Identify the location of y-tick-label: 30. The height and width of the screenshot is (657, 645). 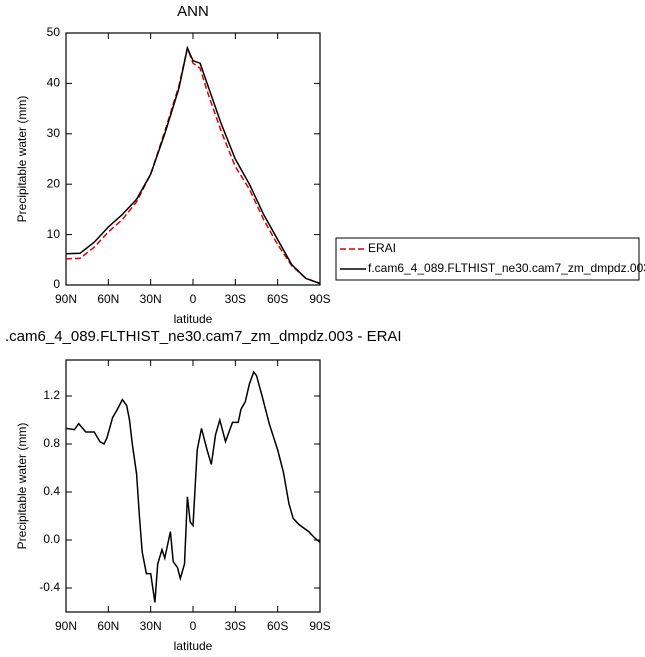
(54, 133).